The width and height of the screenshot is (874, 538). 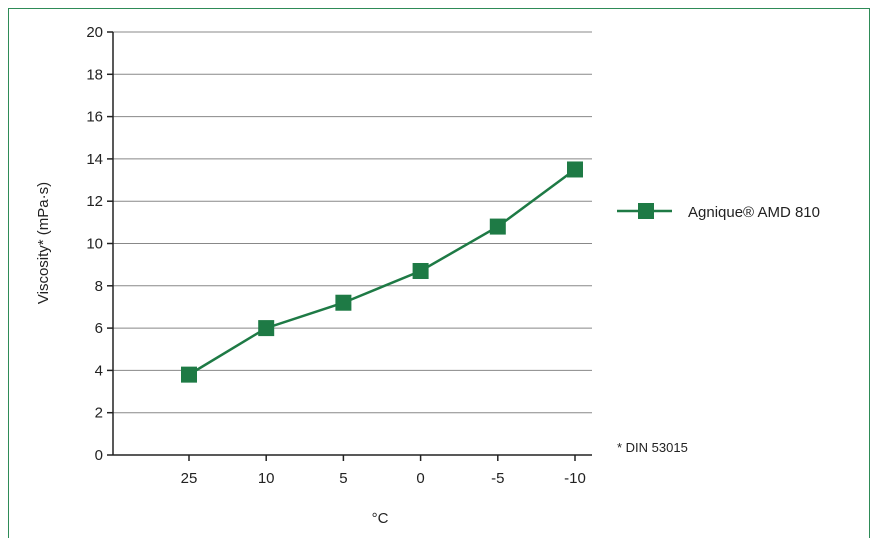 I want to click on legend-marker, so click(x=646, y=211).